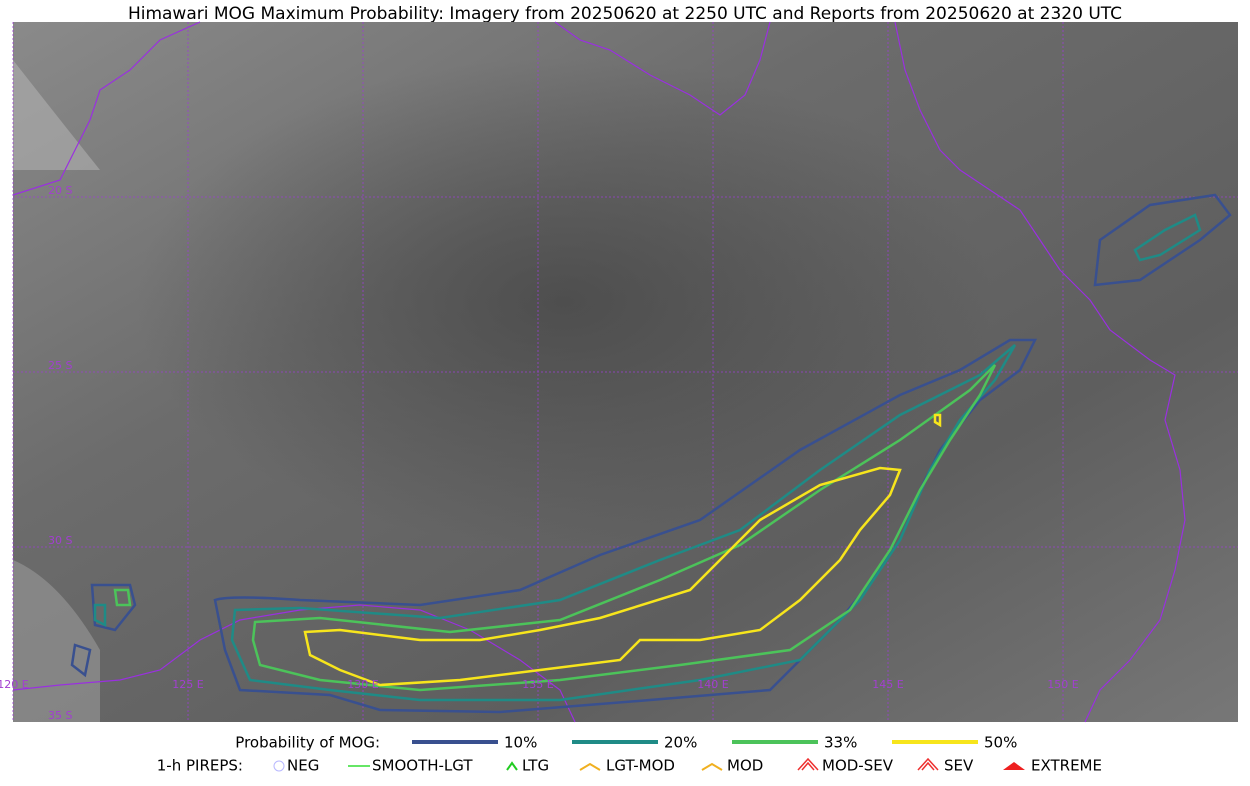  I want to click on lat-label: 35 S, so click(60, 715).